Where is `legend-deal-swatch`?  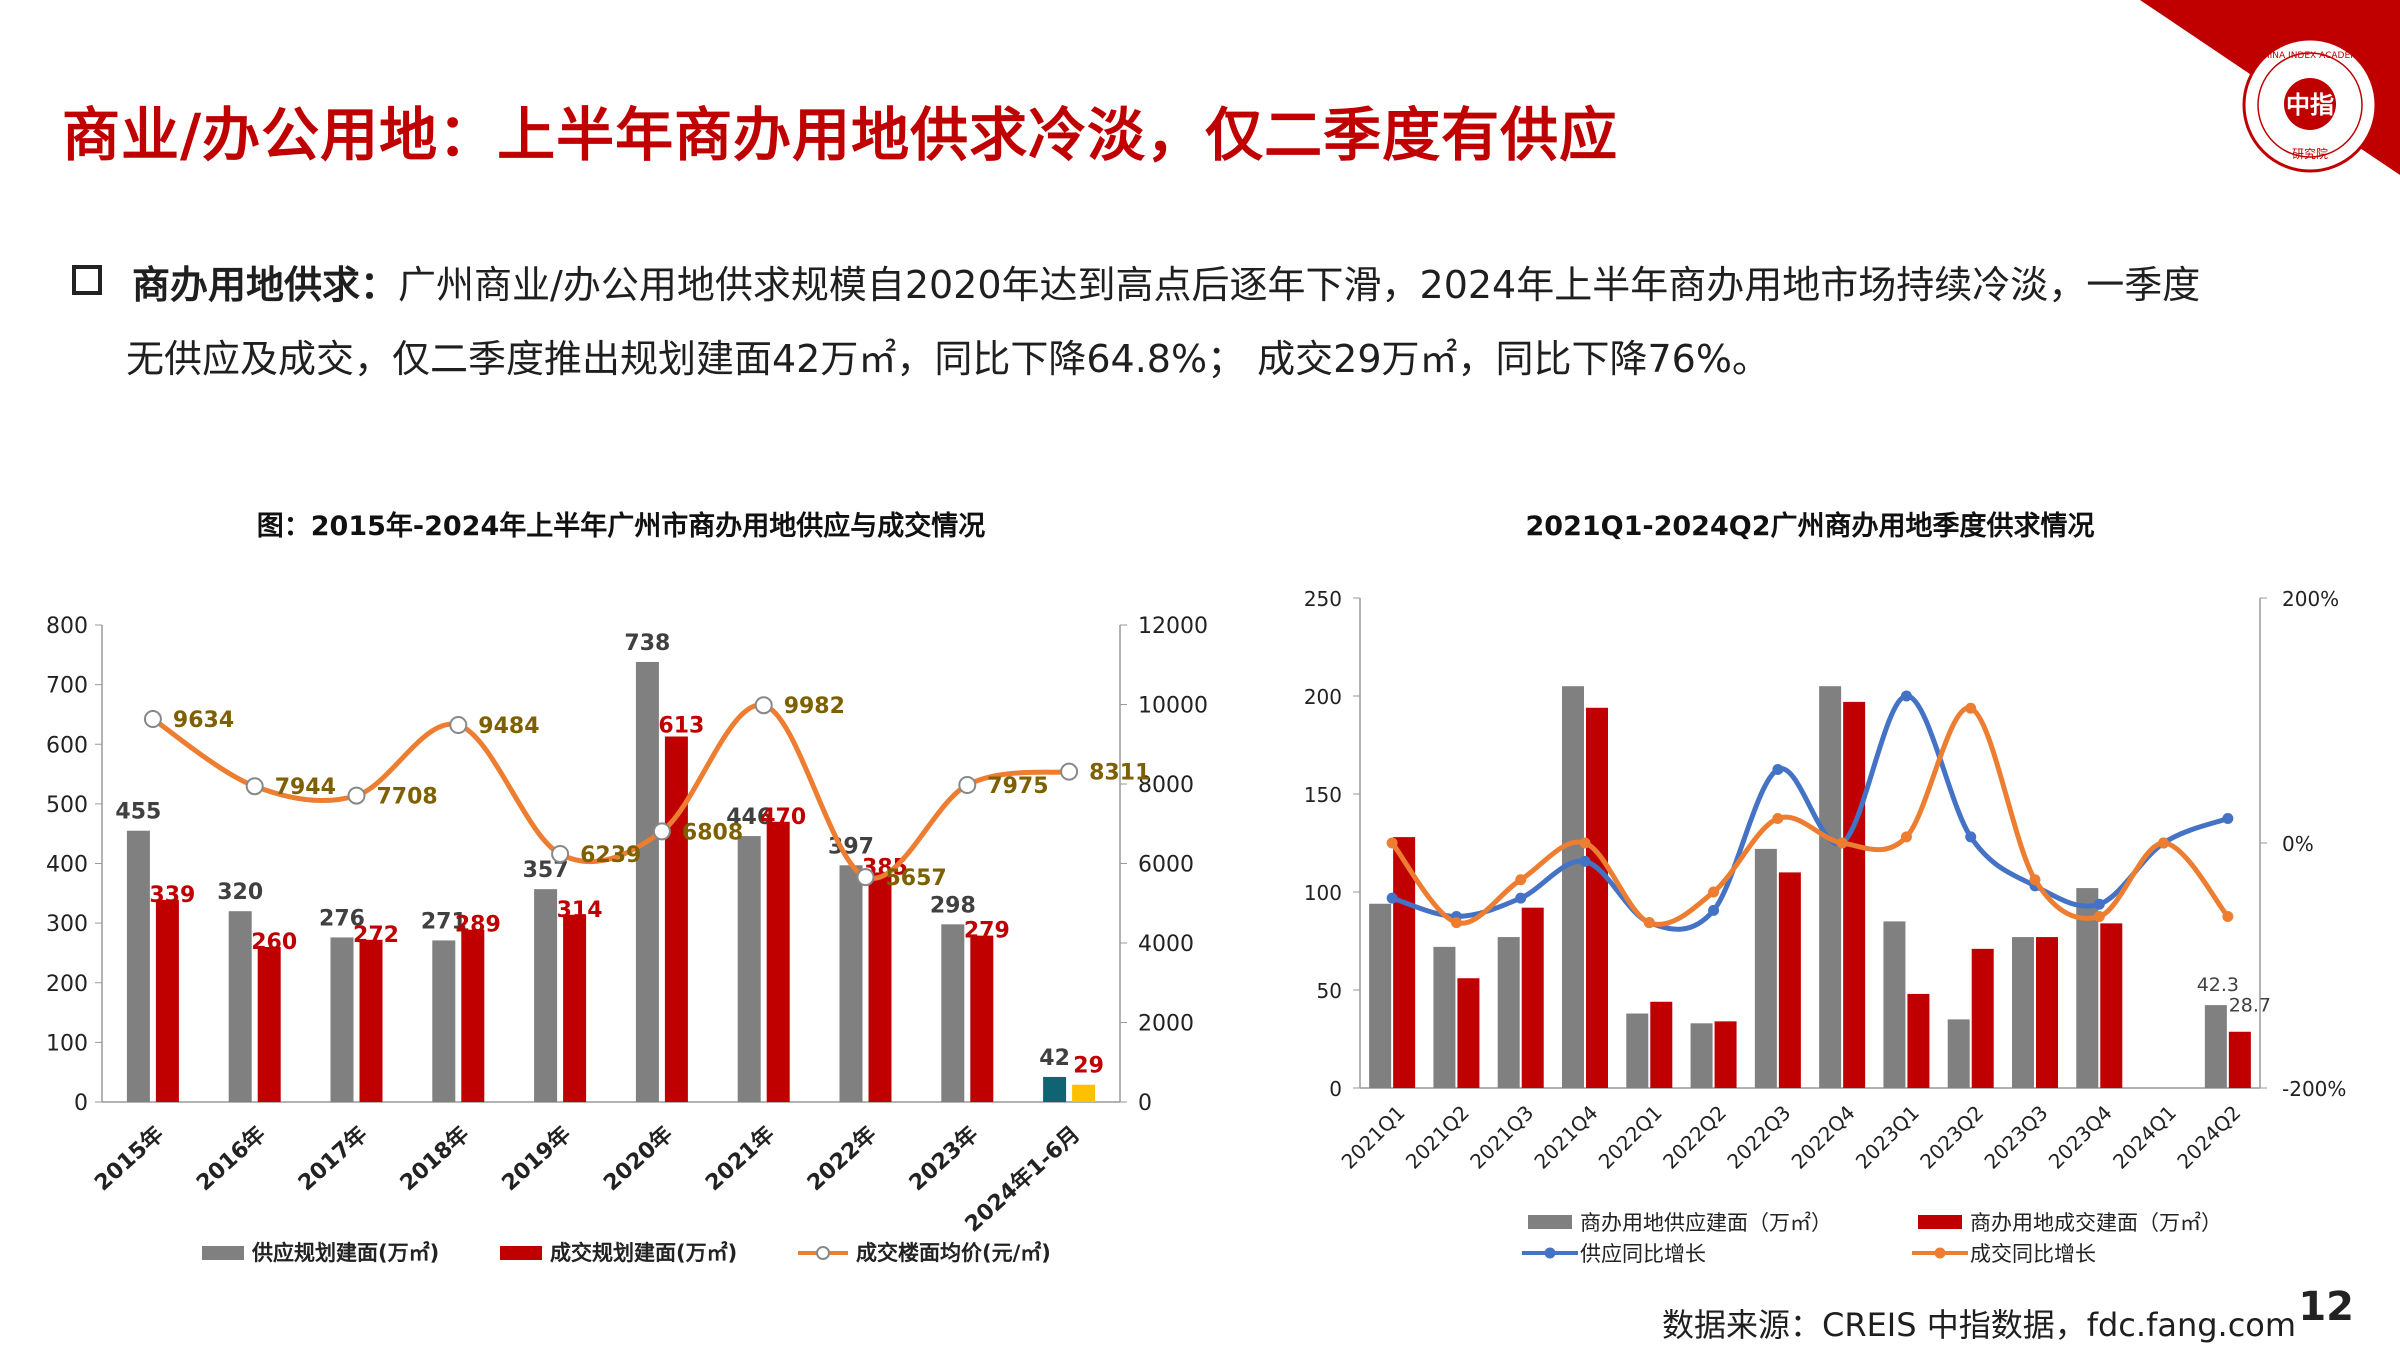
legend-deal-swatch is located at coordinates (521, 1253).